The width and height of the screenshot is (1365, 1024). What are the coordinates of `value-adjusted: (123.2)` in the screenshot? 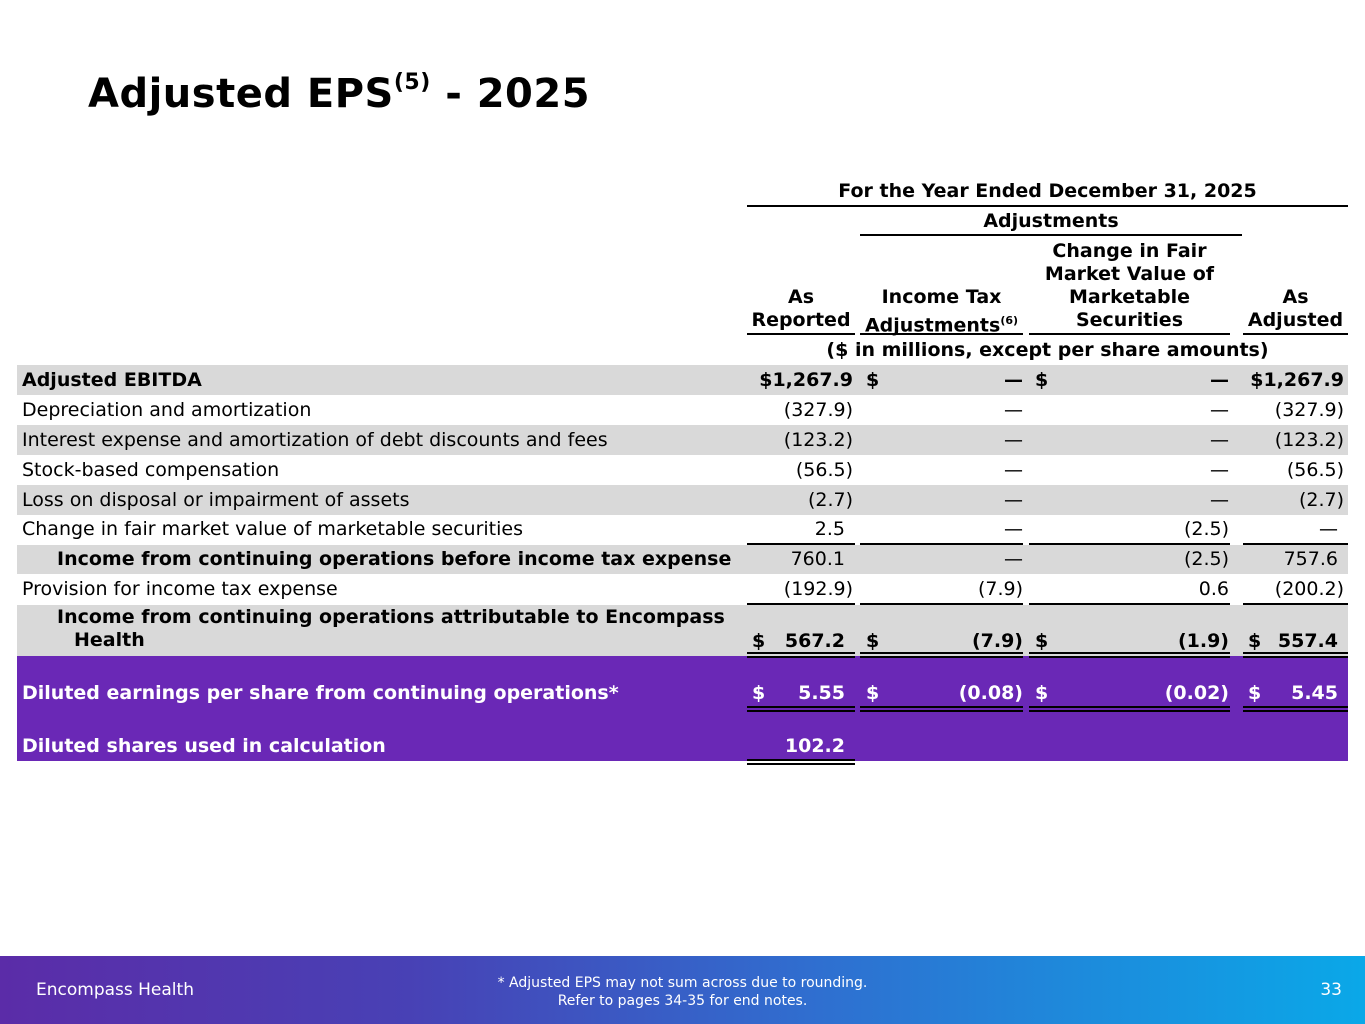 It's located at (1309, 440).